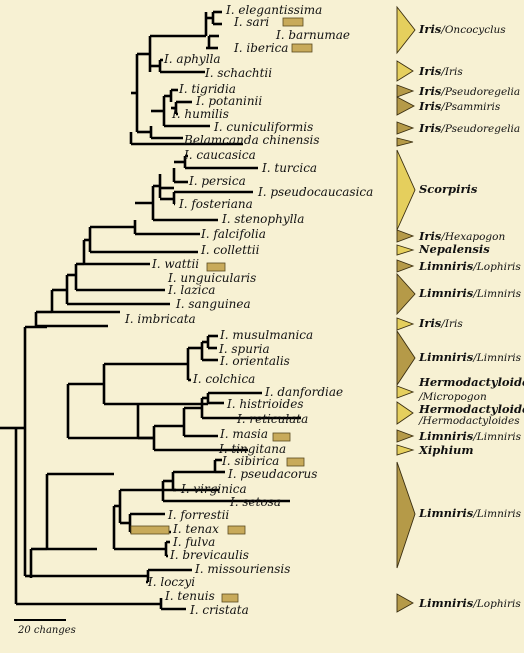 Image resolution: width=524 pixels, height=653 pixels. I want to click on scale-label: 20 changes, so click(46, 630).